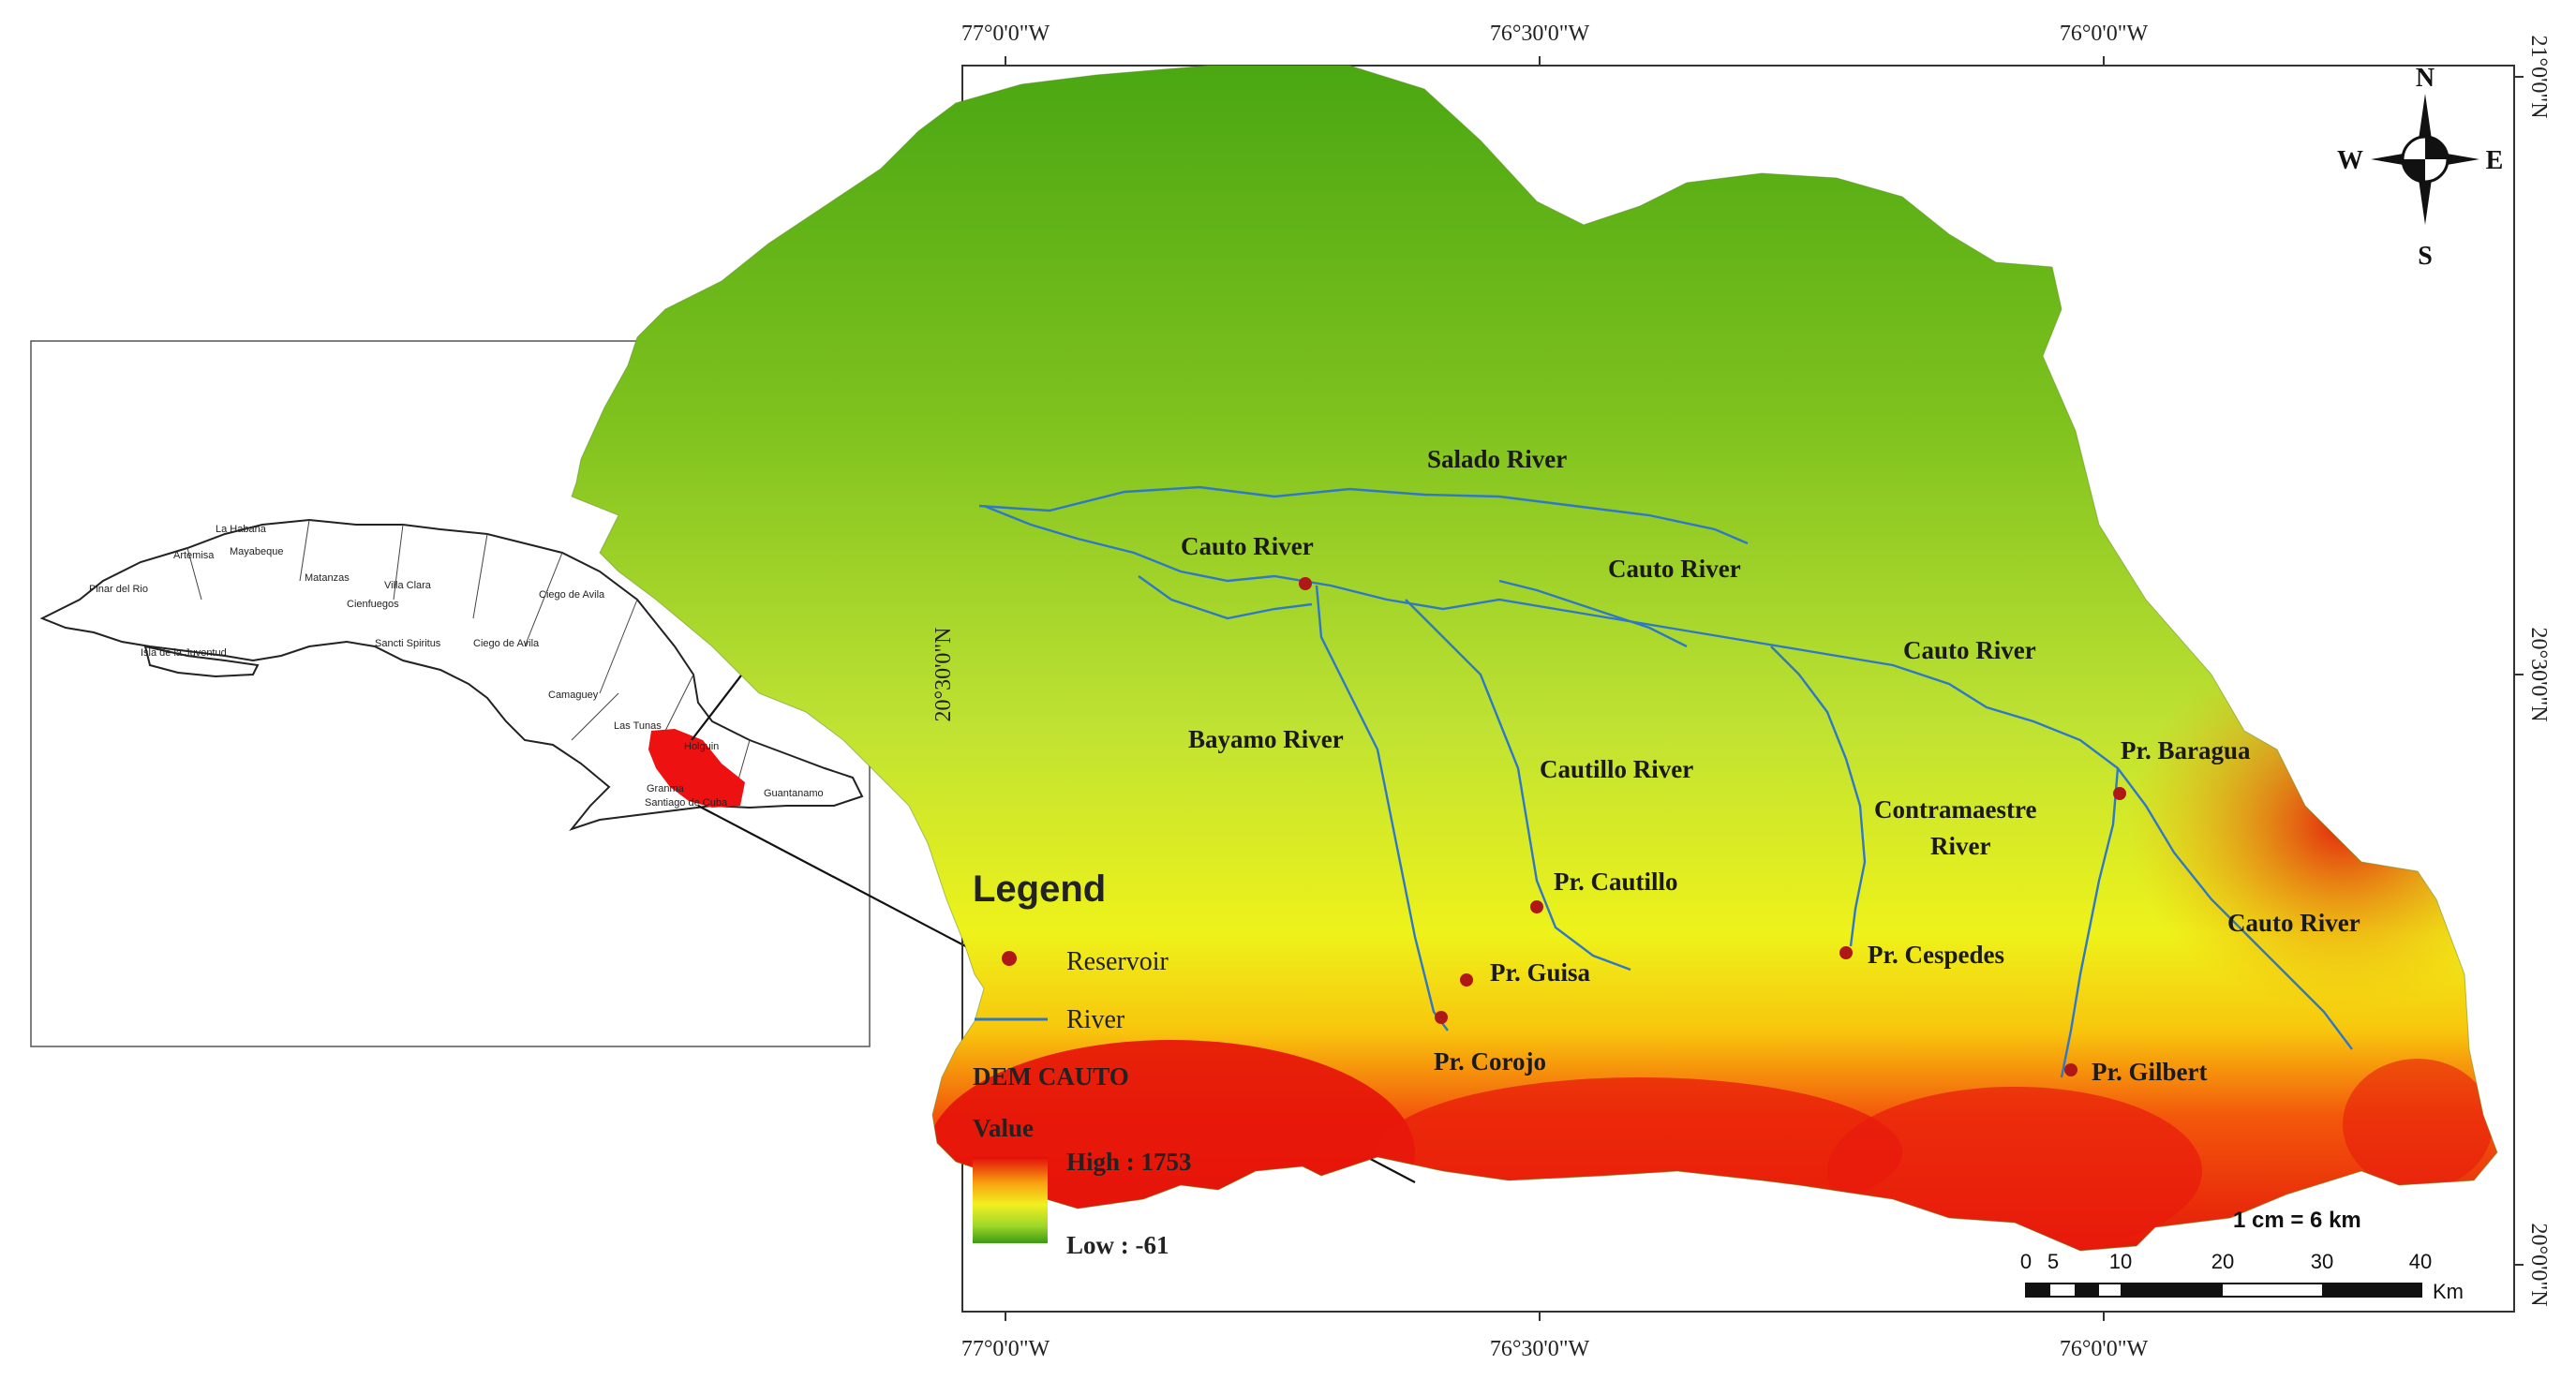 The image size is (2576, 1380). What do you see at coordinates (2425, 256) in the screenshot?
I see `compass-s: S` at bounding box center [2425, 256].